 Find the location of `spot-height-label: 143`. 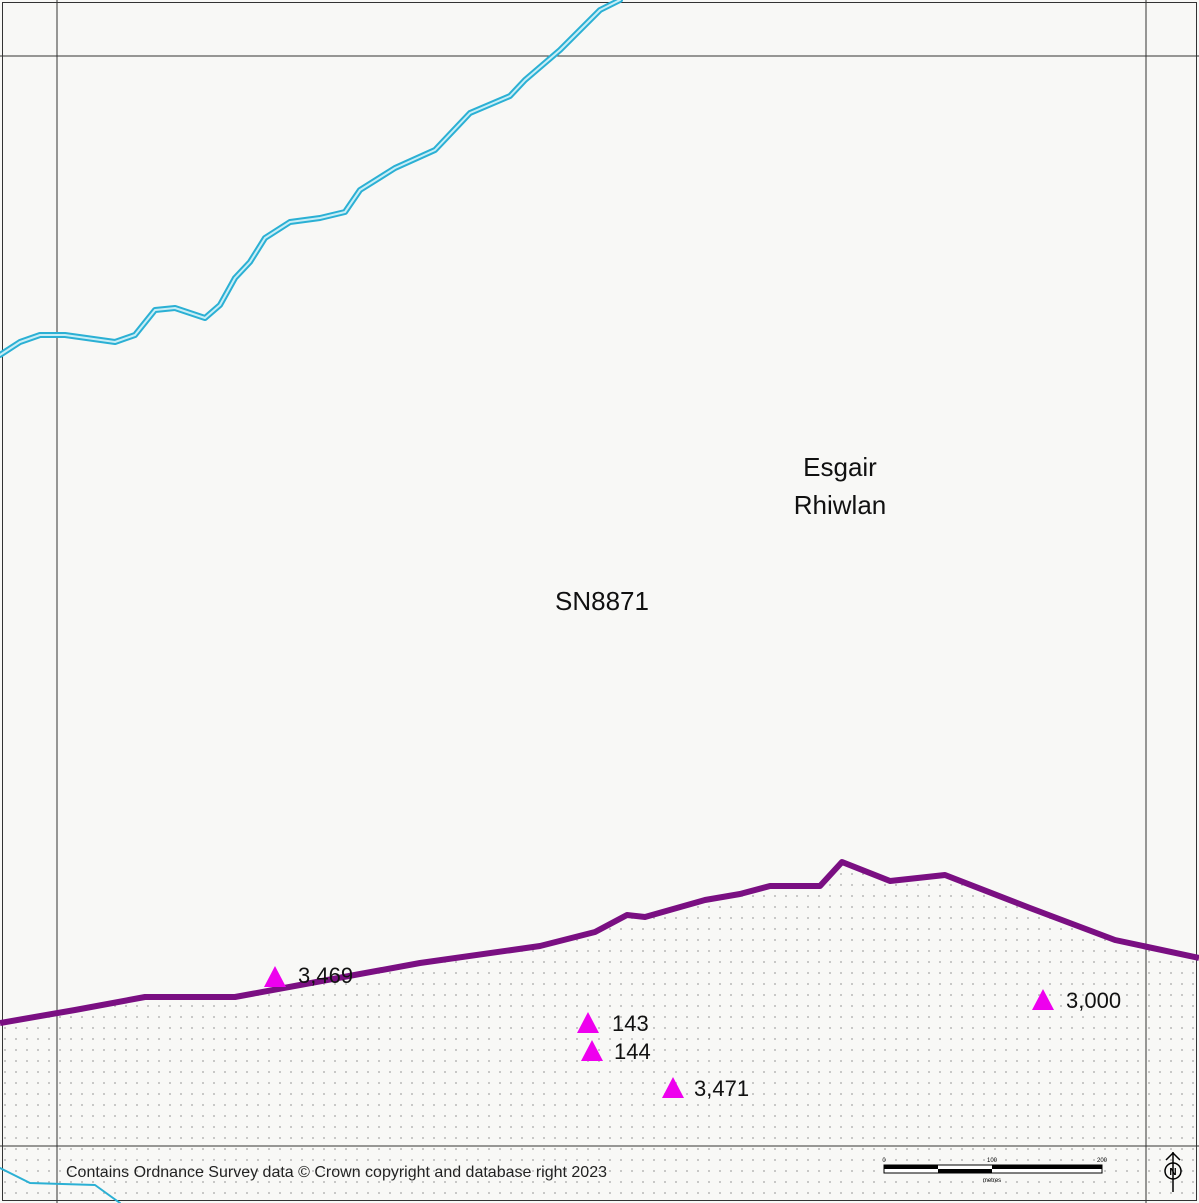

spot-height-label: 143 is located at coordinates (630, 1023).